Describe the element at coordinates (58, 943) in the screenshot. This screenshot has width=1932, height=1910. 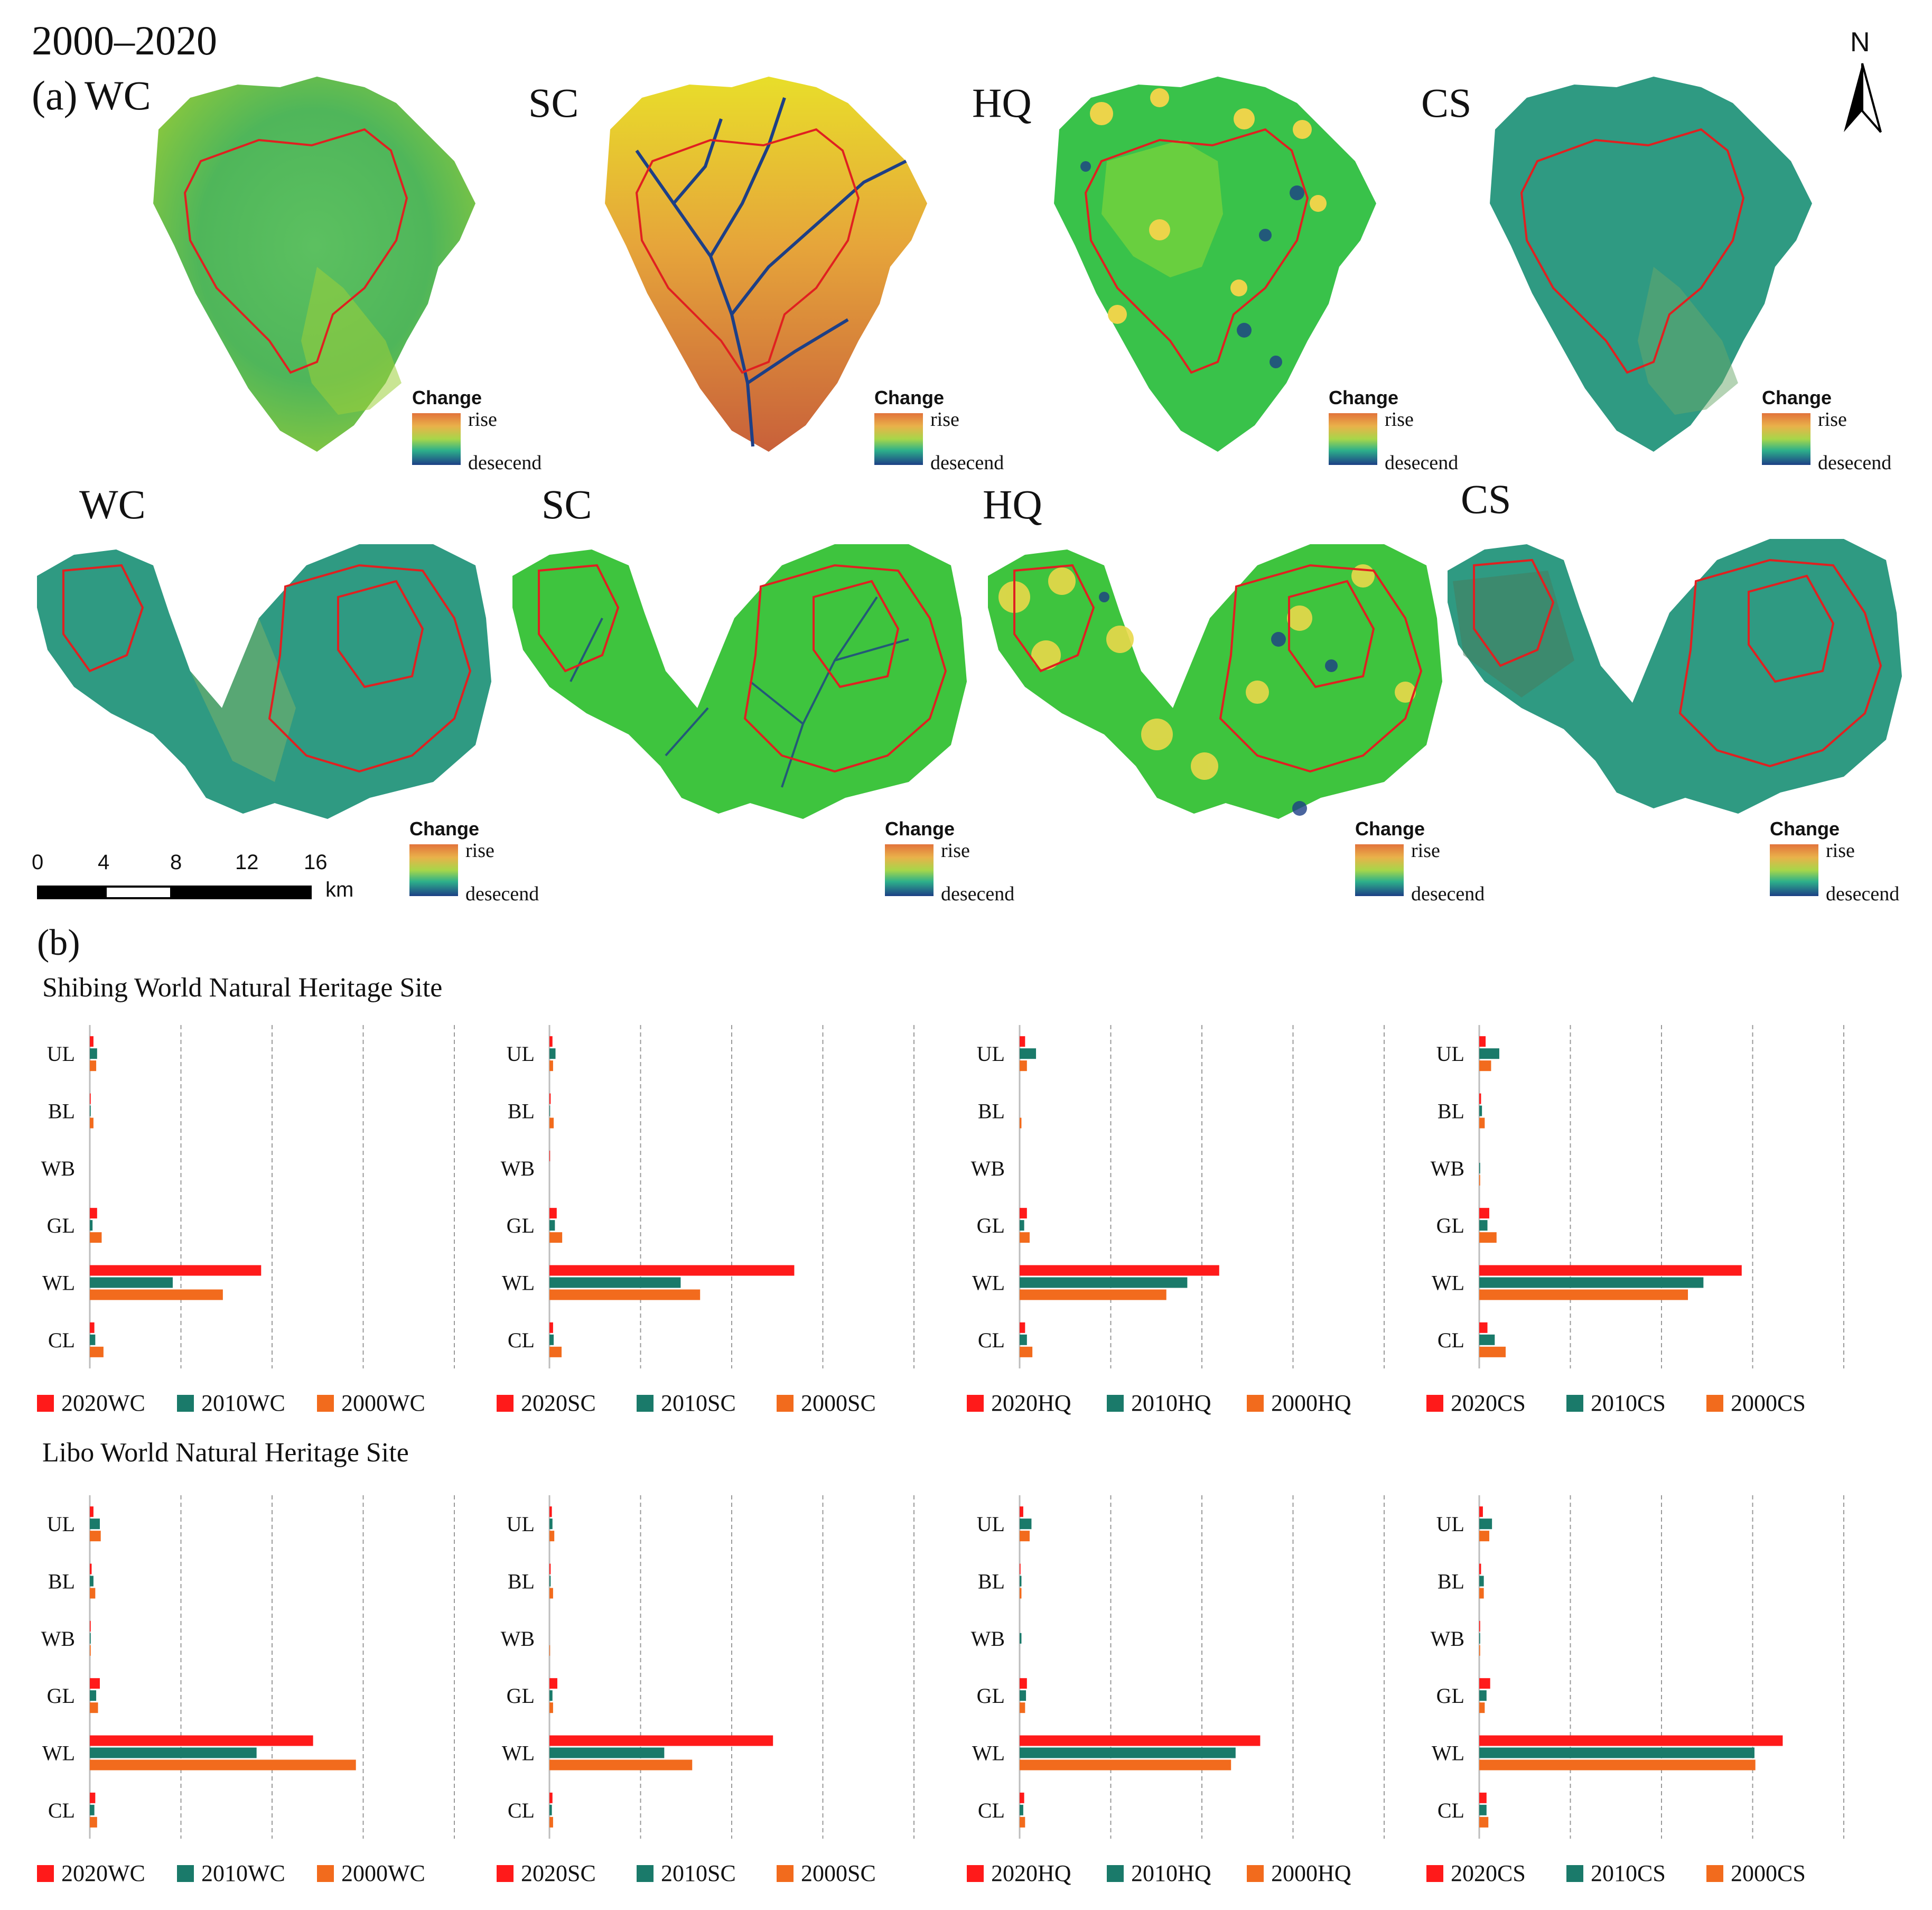
I see `panel-b-label: (b)` at that location.